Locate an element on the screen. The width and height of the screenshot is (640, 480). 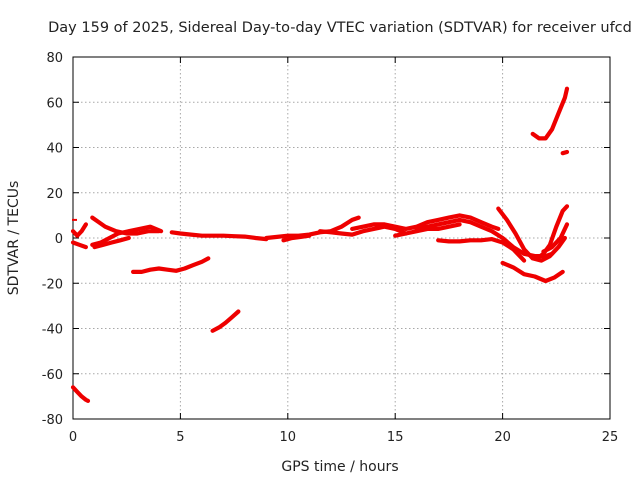
y-tick-label: -20 is located at coordinates (52, 284).